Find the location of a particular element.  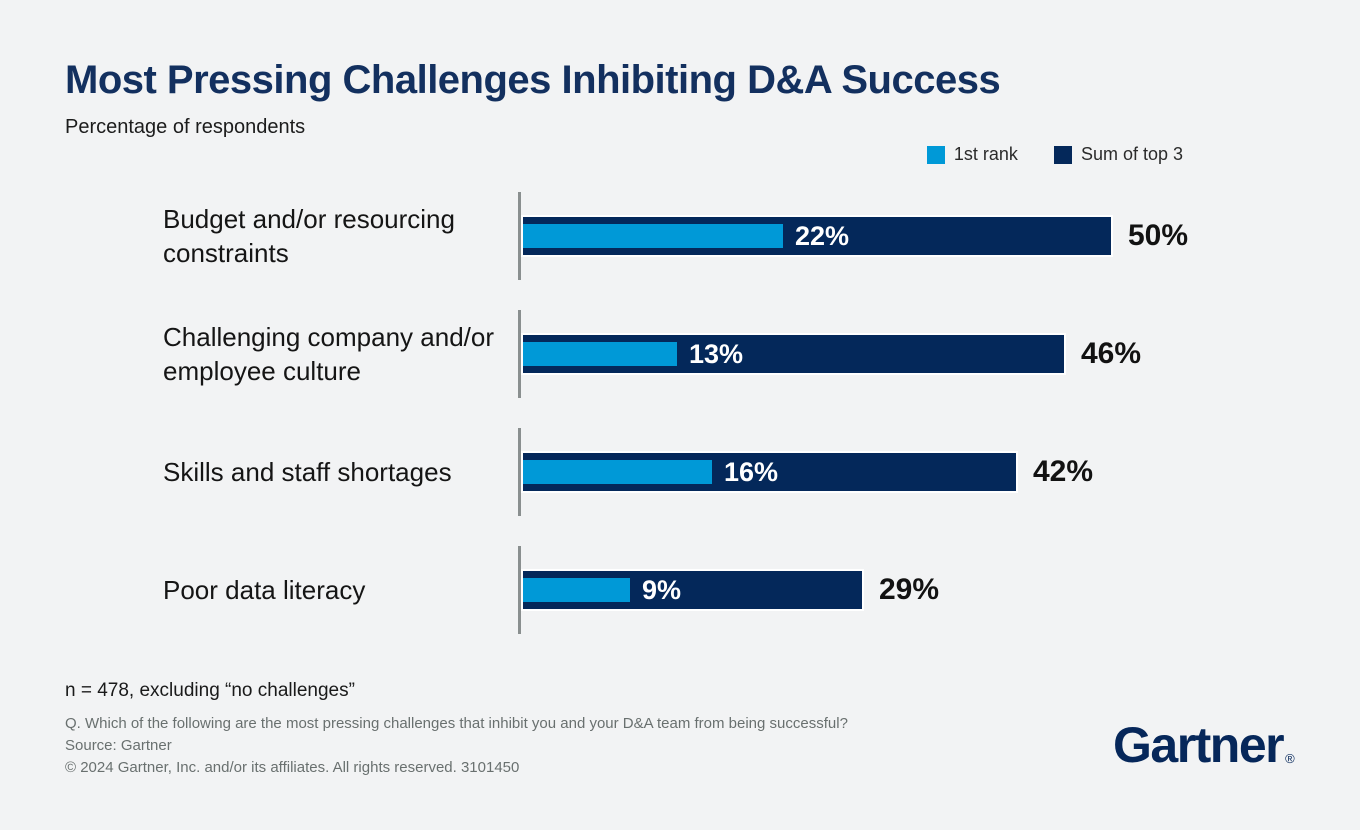

value-label-1st-rank: 13% is located at coordinates (716, 353).